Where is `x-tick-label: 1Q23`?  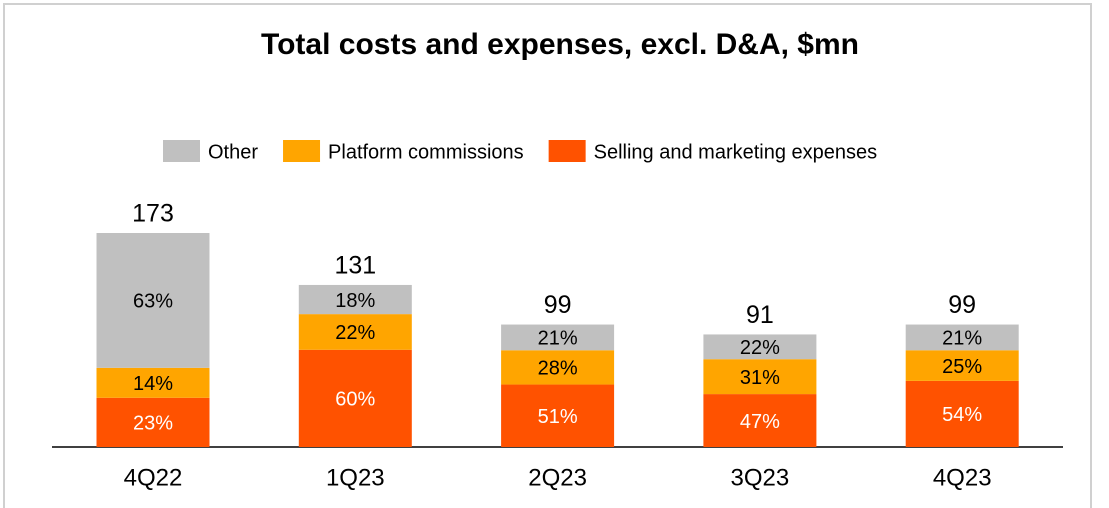 x-tick-label: 1Q23 is located at coordinates (355, 477).